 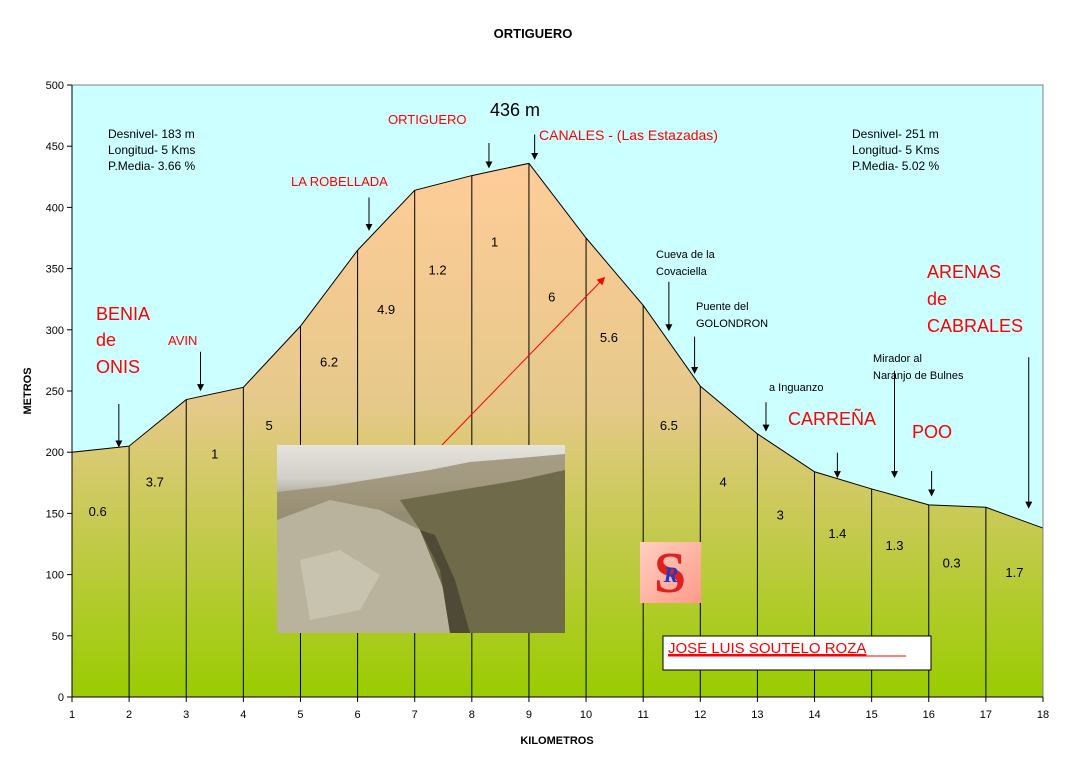 What do you see at coordinates (55, 514) in the screenshot?
I see `y-tick-label: 150` at bounding box center [55, 514].